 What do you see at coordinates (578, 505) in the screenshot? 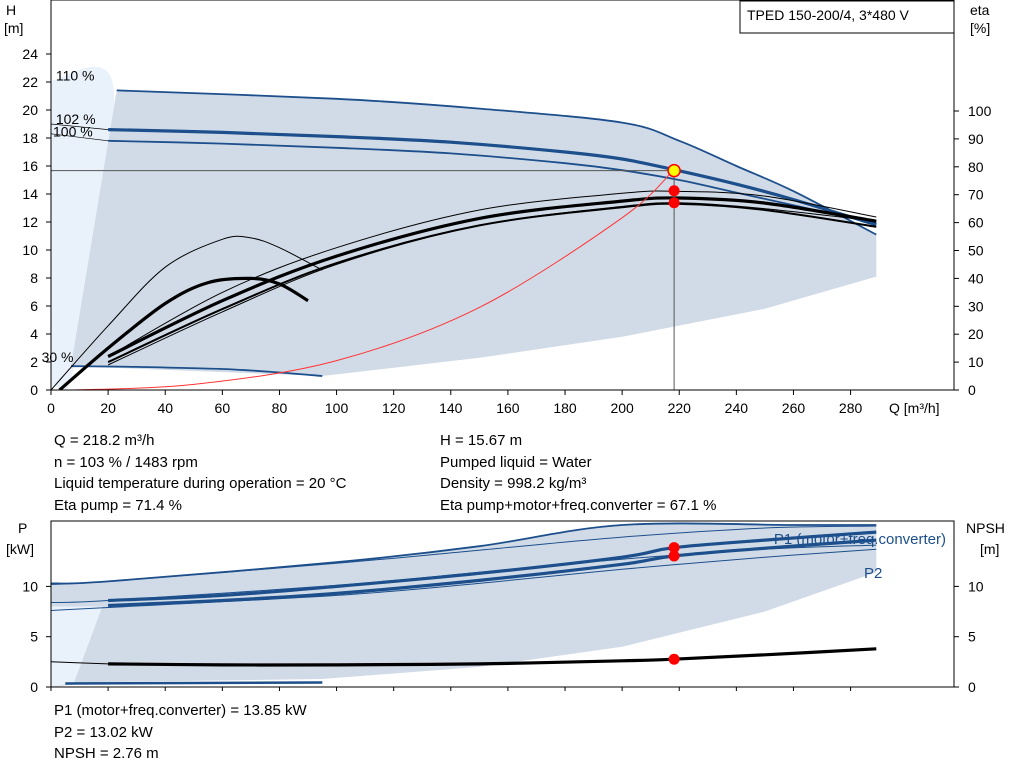
I see `eta-total-readout: Eta pump+motor+freq.converter = 67.1 %` at bounding box center [578, 505].